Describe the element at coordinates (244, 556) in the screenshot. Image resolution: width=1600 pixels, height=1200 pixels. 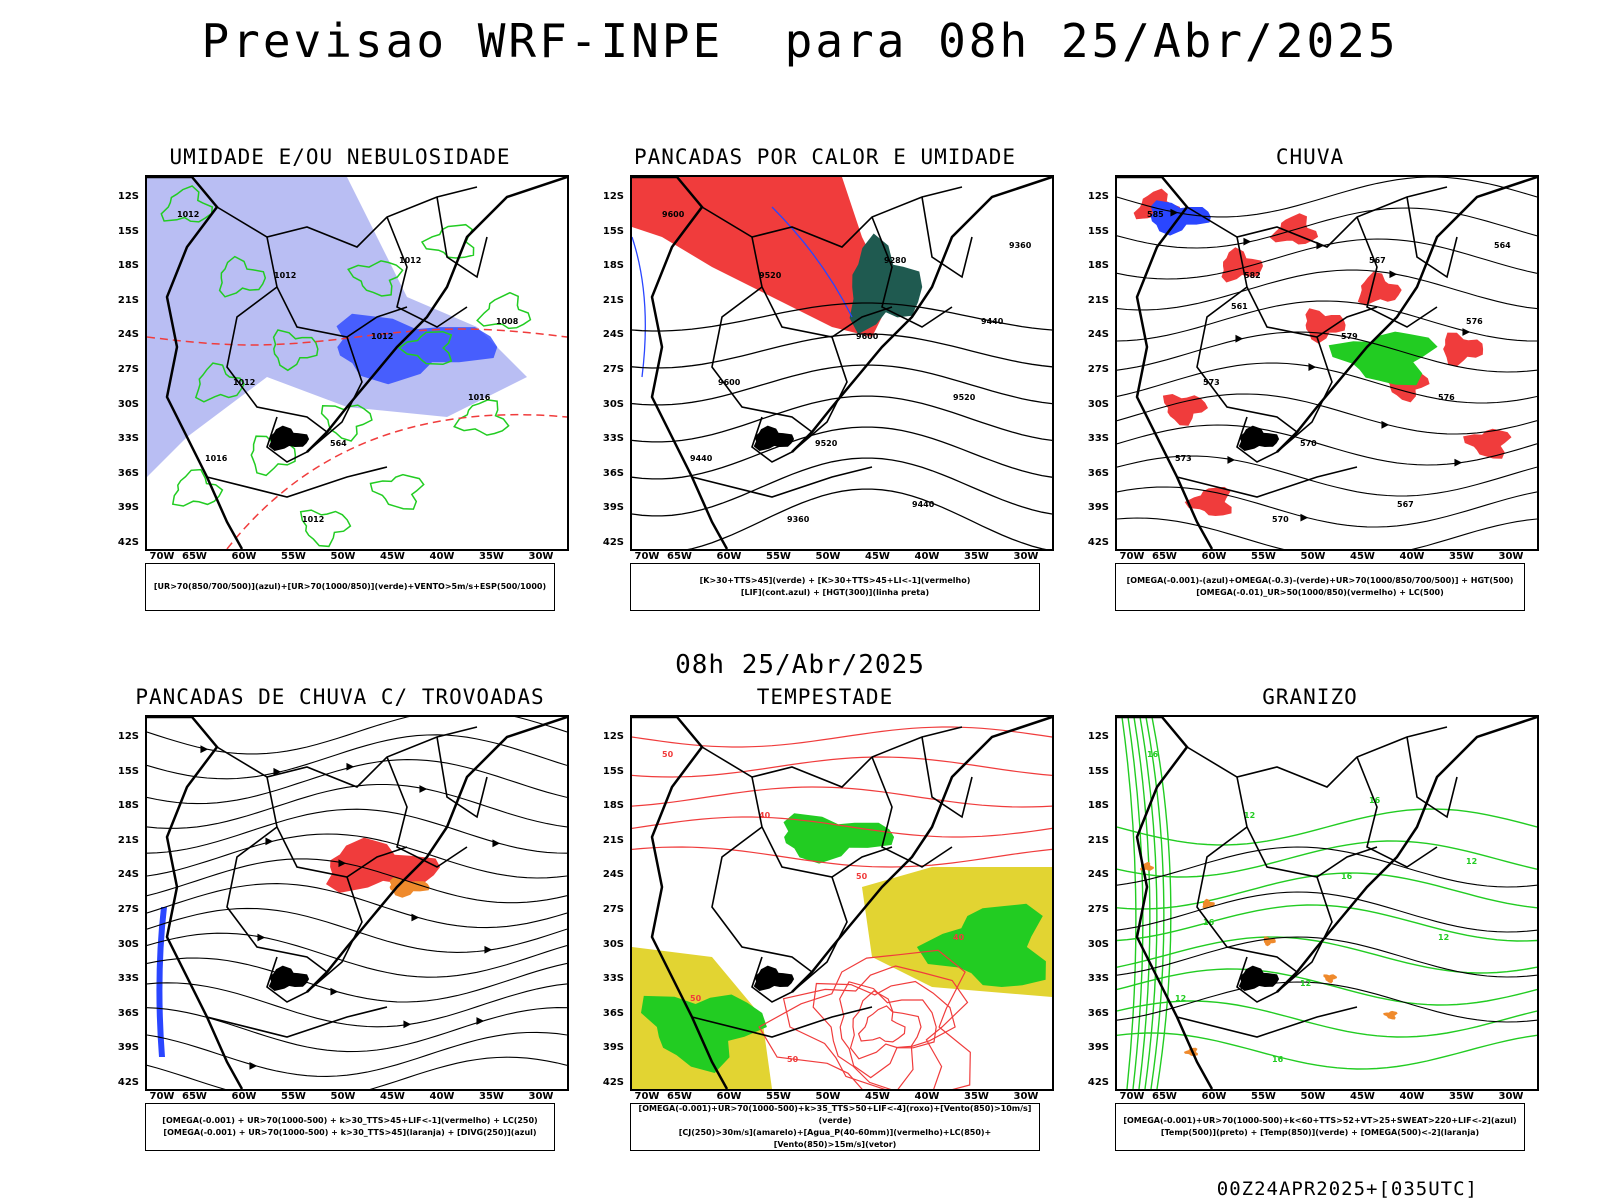
I see `lon-tick-label: 60W` at that location.